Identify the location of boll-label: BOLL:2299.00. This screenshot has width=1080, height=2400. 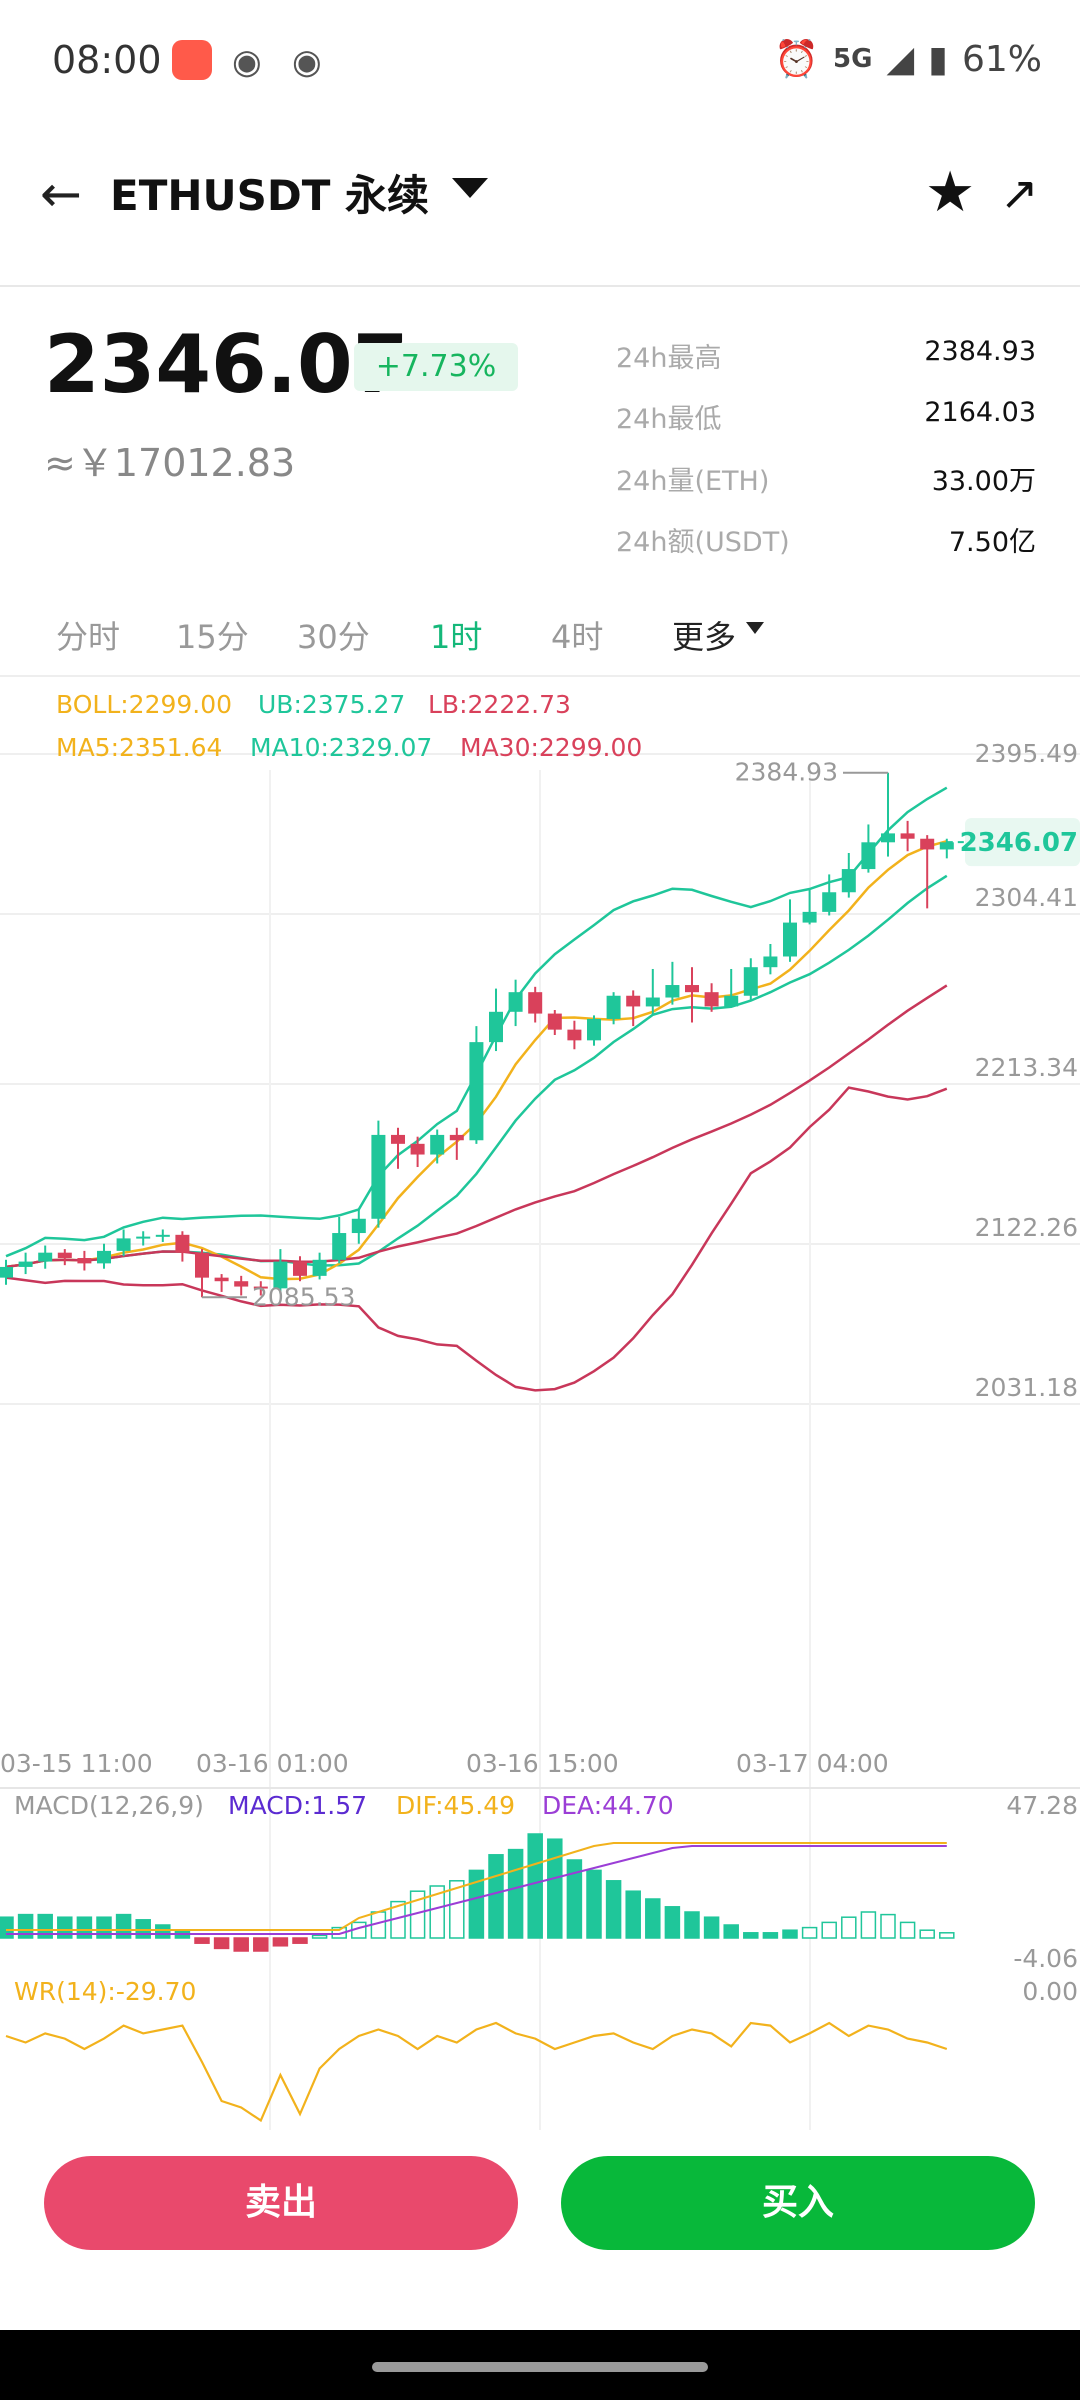
(144, 704).